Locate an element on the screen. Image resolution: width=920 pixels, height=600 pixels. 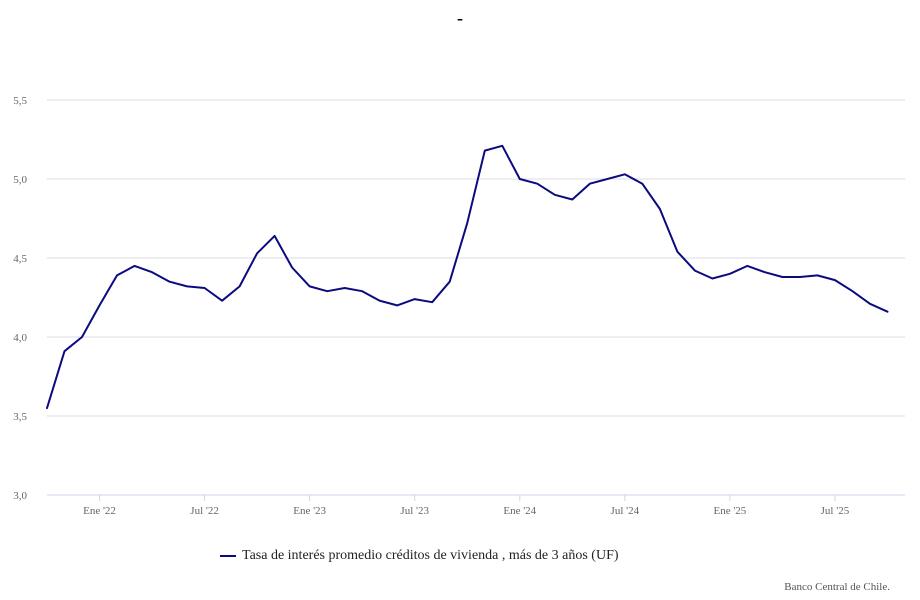
y-tick-label: 4,0 is located at coordinates (20, 338).